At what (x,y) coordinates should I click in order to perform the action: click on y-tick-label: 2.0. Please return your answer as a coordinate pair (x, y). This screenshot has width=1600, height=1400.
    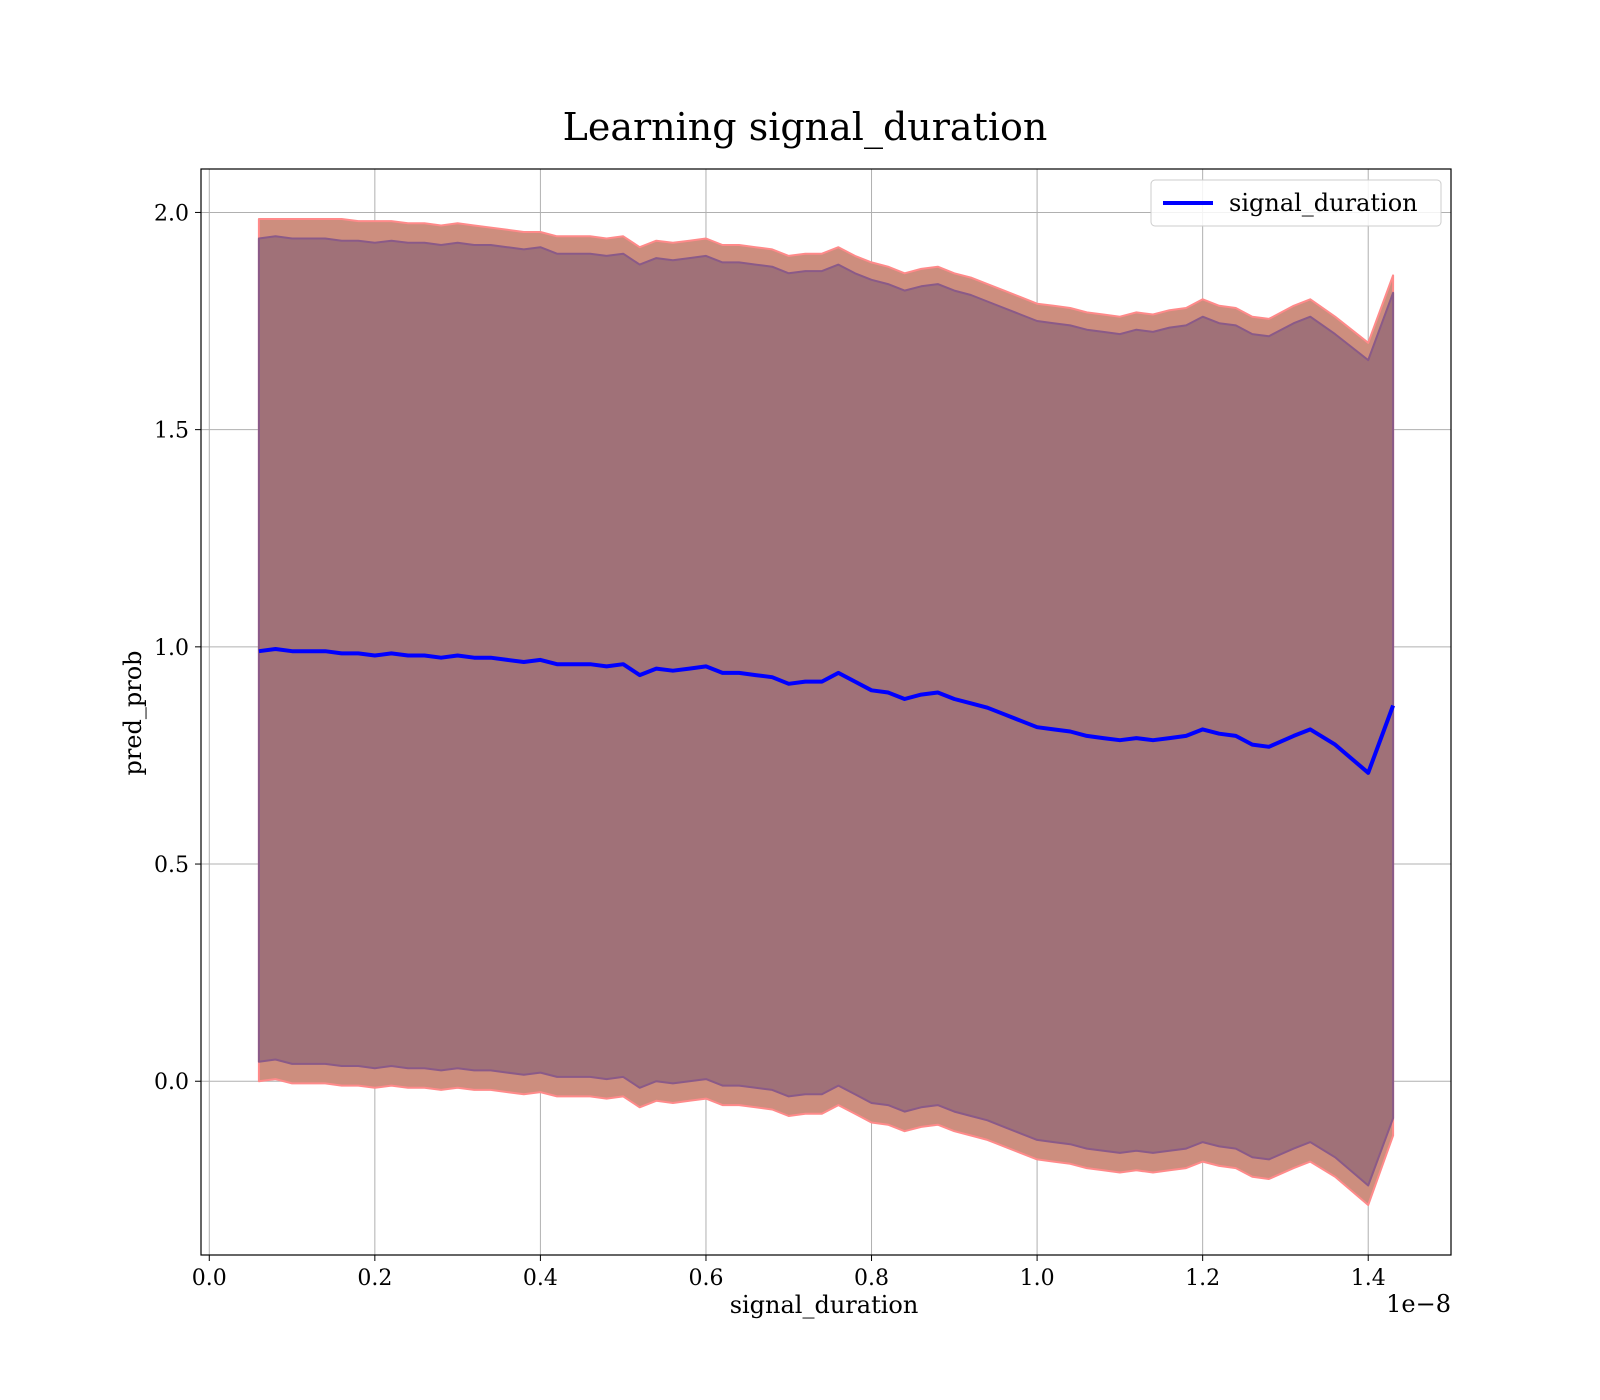
    Looking at the image, I should click on (171, 213).